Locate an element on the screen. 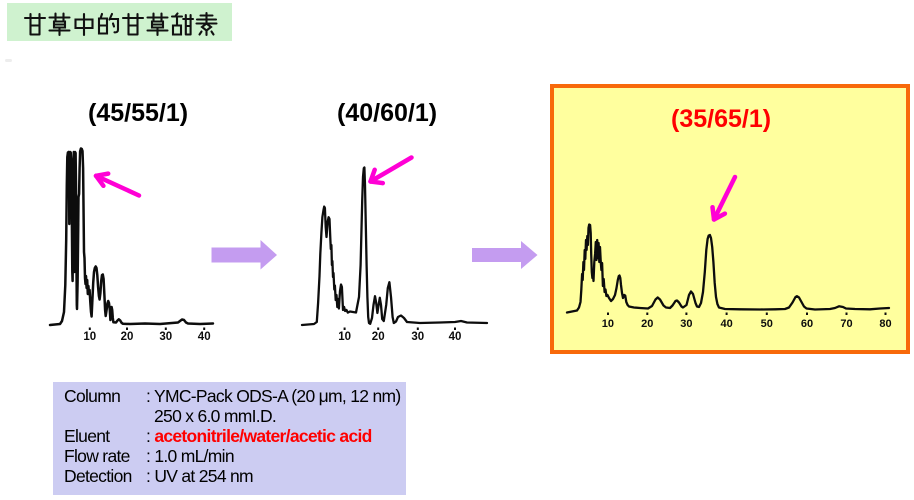 The height and width of the screenshot is (500, 914). svg-text: 70 is located at coordinates (846, 324).